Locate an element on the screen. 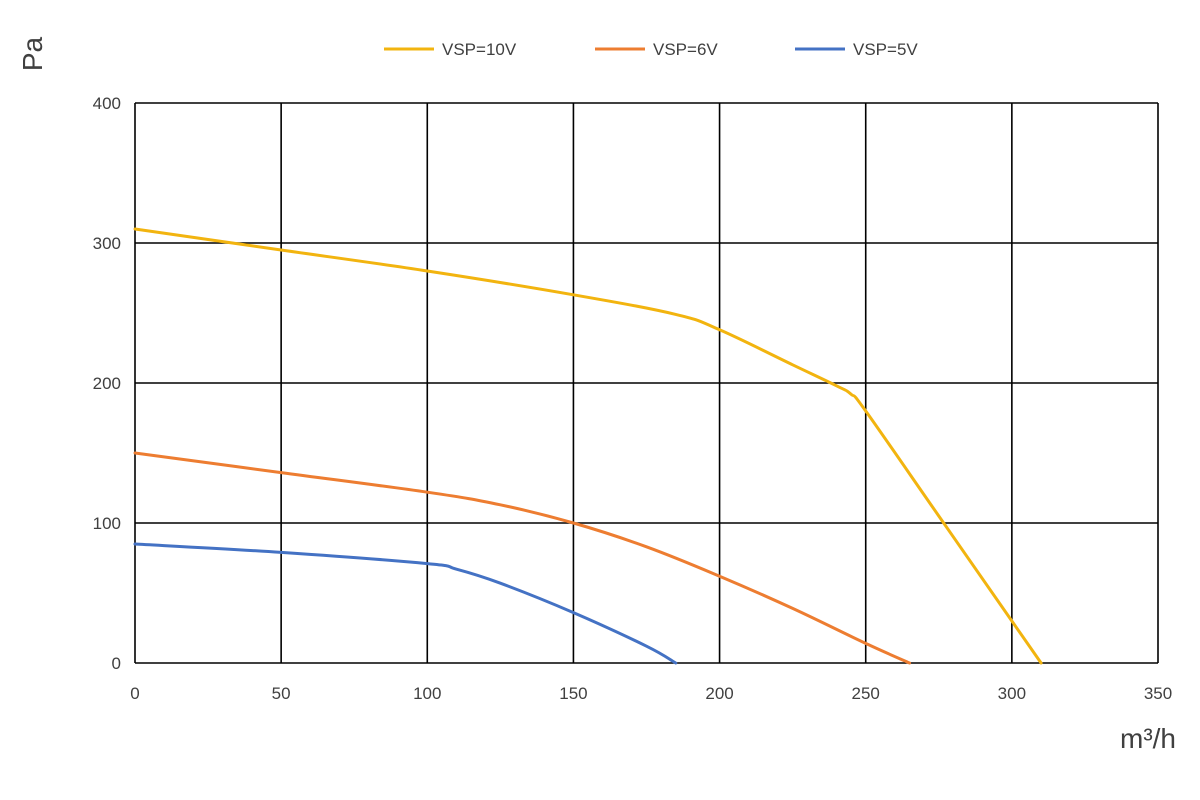 Image resolution: width=1200 pixels, height=800 pixels. legend: VSP=10V VSP=6V VSP=5V is located at coordinates (651, 49).